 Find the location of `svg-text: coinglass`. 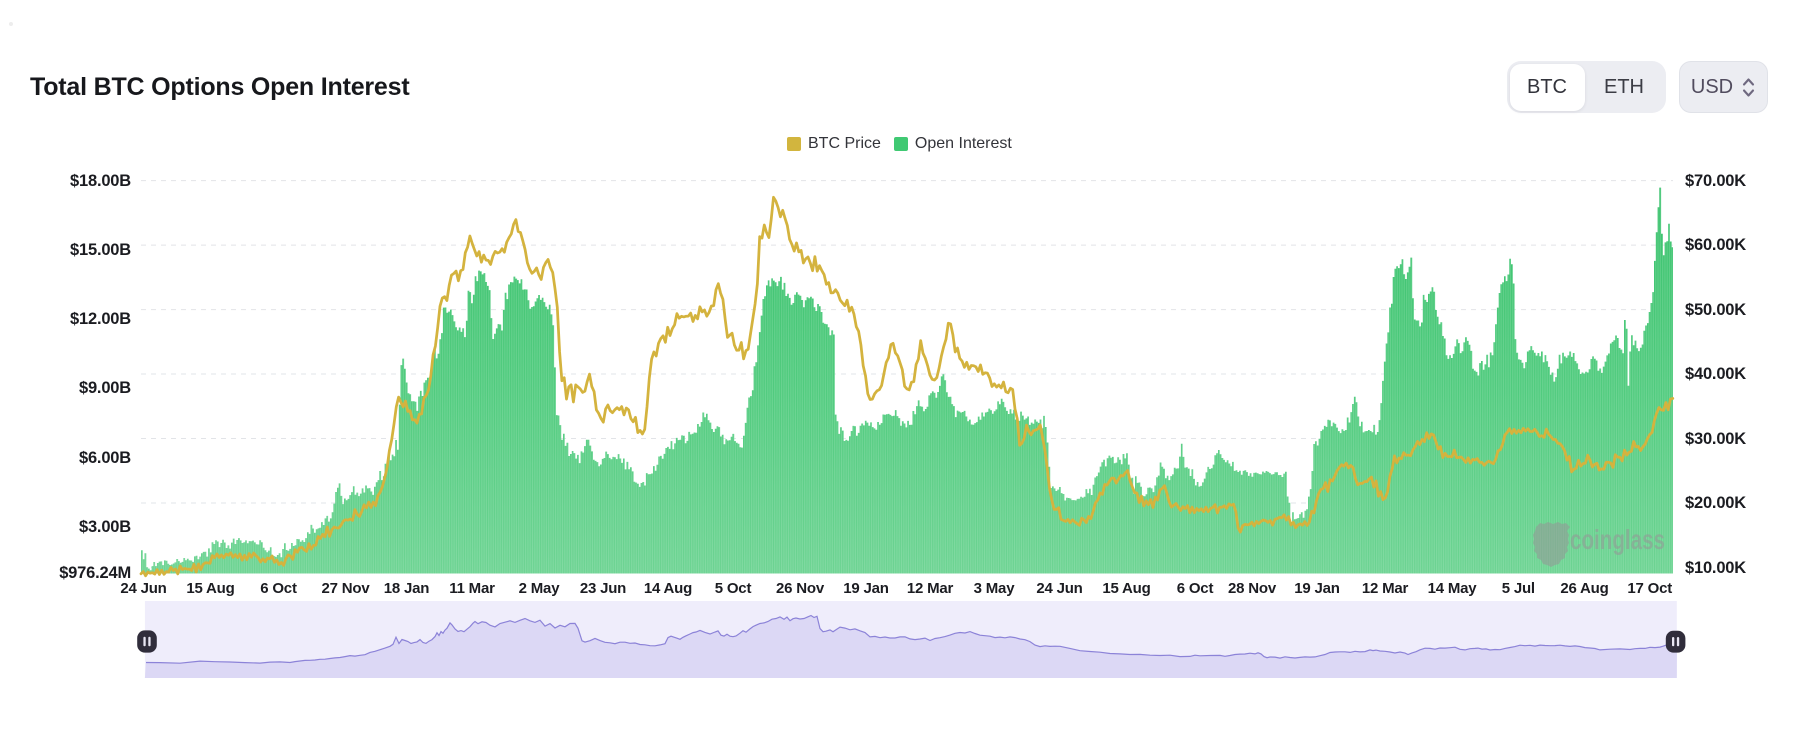

svg-text: coinglass is located at coordinates (1617, 539).